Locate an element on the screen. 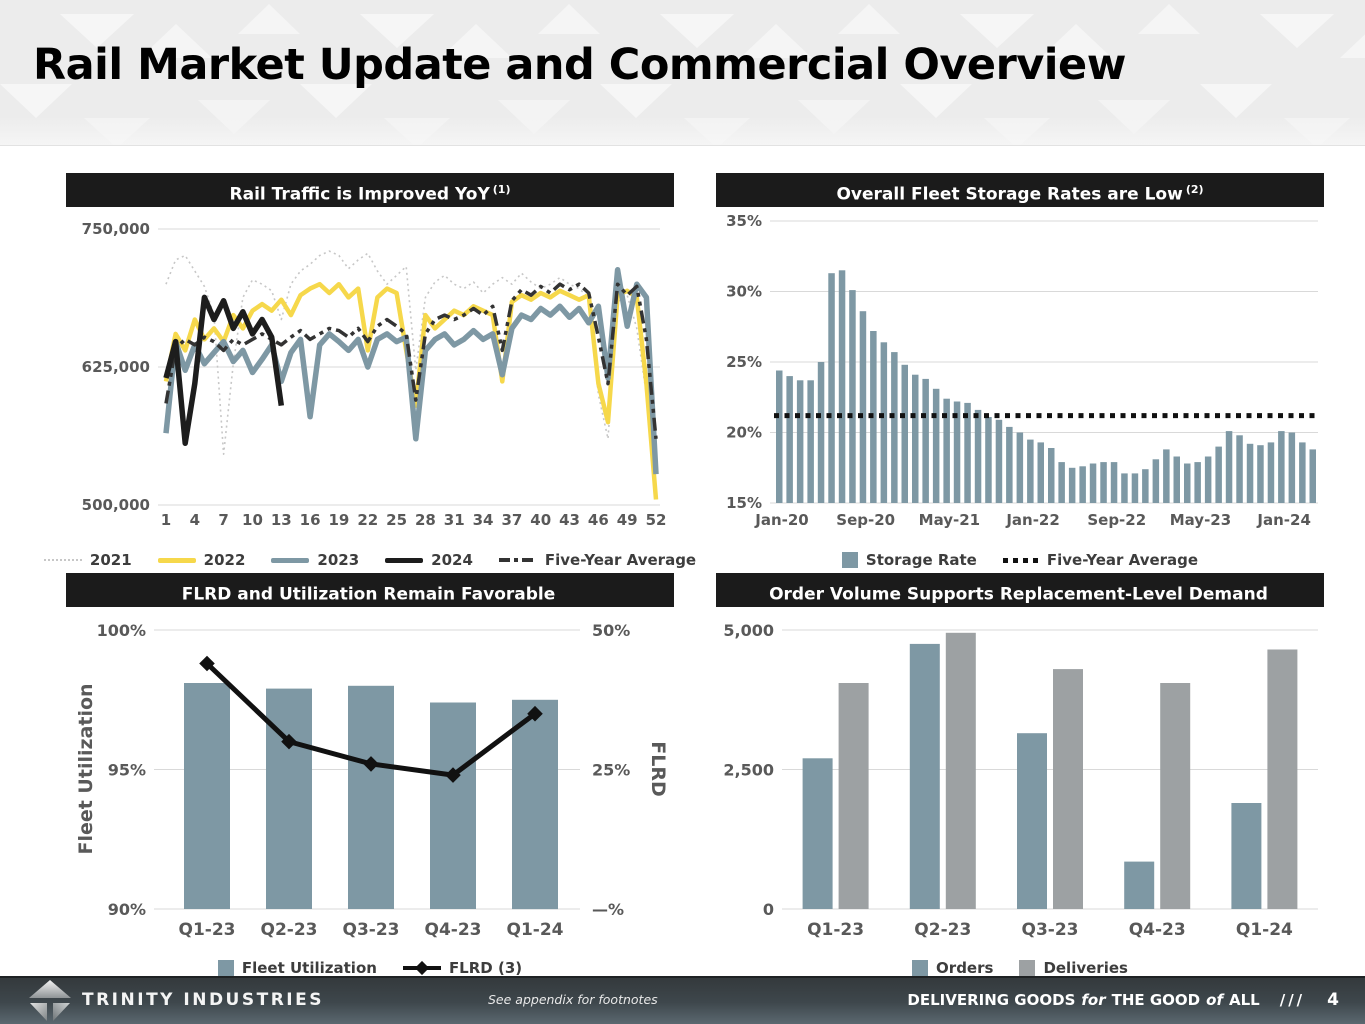 The width and height of the screenshot is (1365, 1024). legend-item: 2021 is located at coordinates (87, 560).